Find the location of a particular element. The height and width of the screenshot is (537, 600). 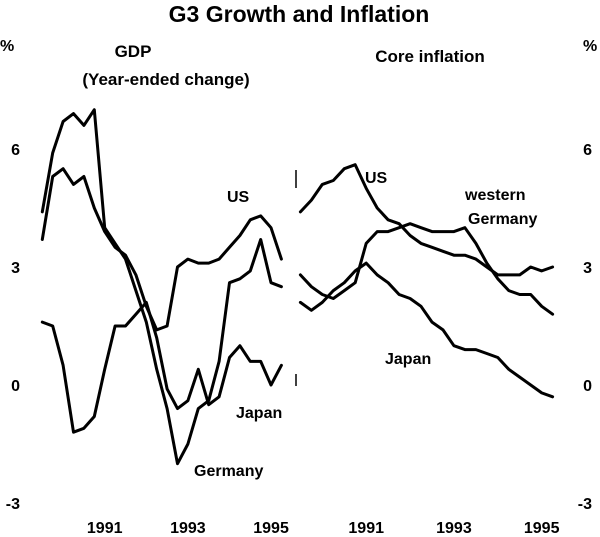

gdp-us-line is located at coordinates (161, 249).